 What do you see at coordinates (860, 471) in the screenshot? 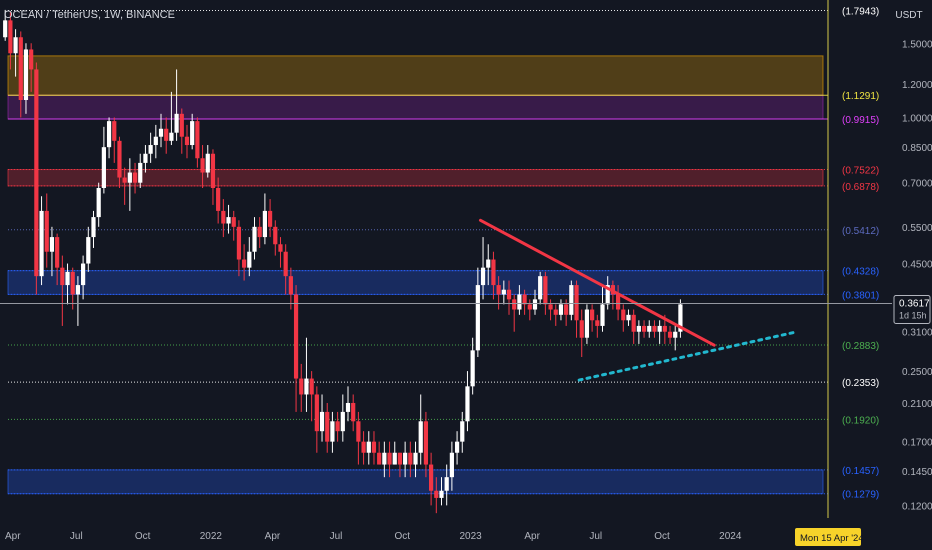
I see `level-label-11: (0.1457)` at bounding box center [860, 471].